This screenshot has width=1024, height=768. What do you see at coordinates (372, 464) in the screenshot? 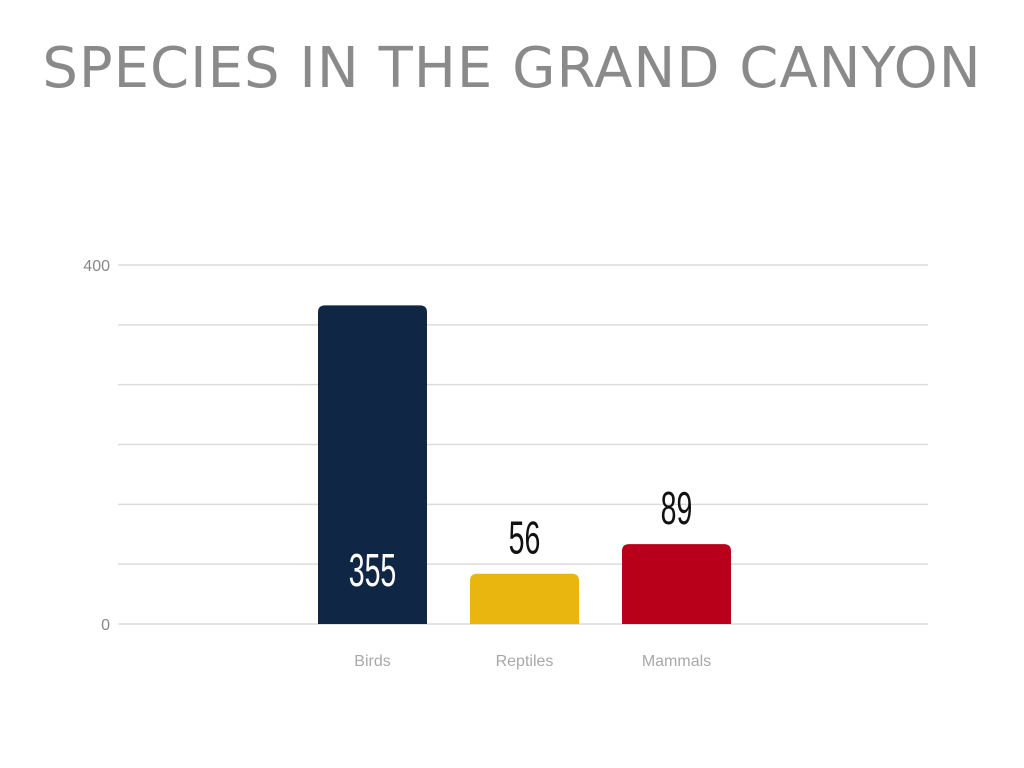
I see `bar-birds` at bounding box center [372, 464].